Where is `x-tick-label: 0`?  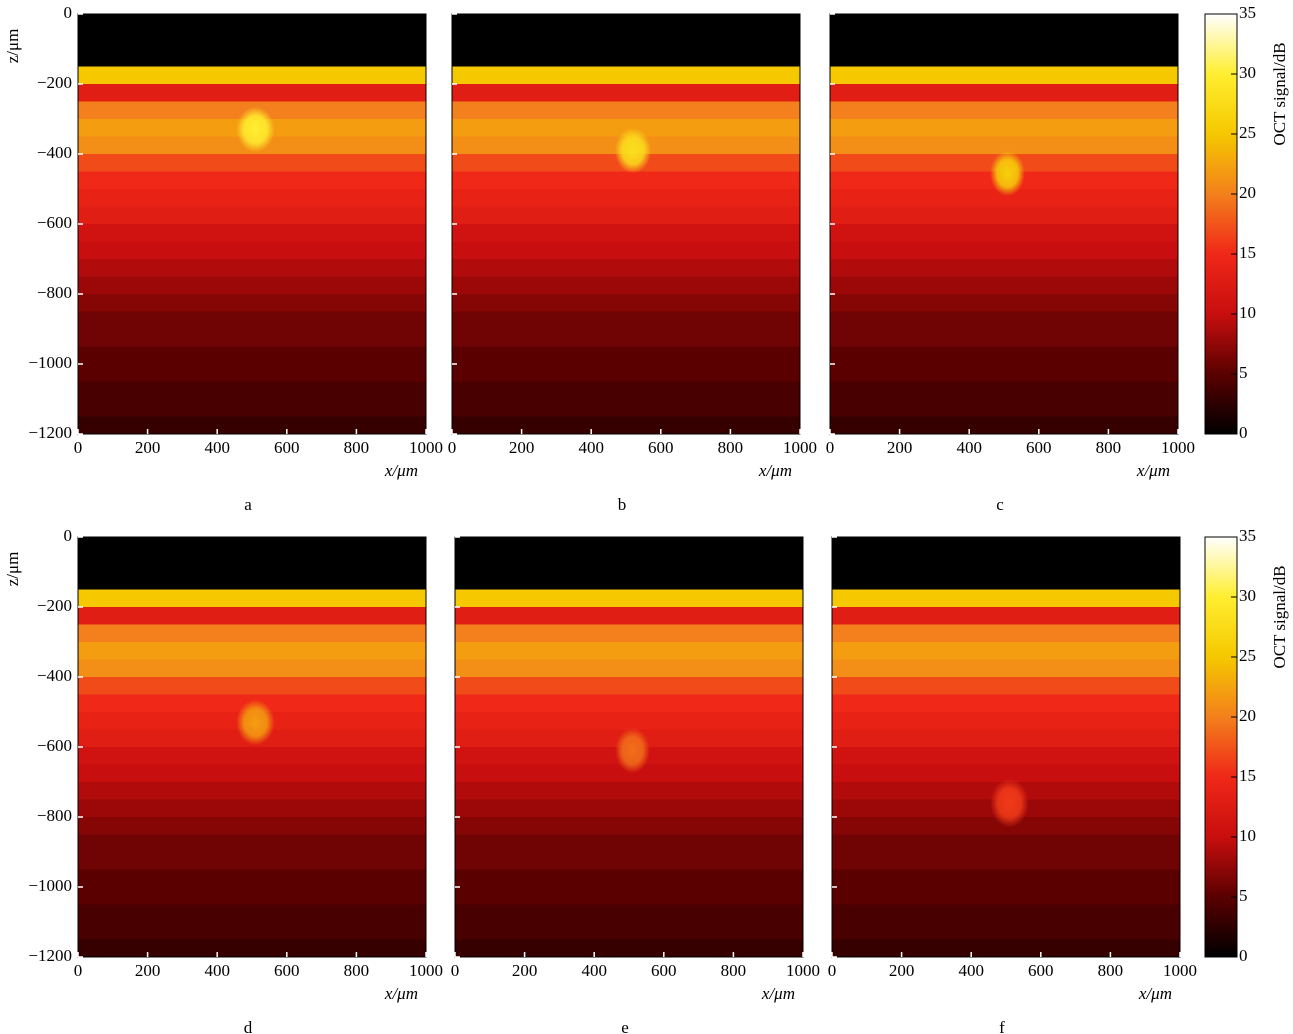 x-tick-label: 0 is located at coordinates (830, 447).